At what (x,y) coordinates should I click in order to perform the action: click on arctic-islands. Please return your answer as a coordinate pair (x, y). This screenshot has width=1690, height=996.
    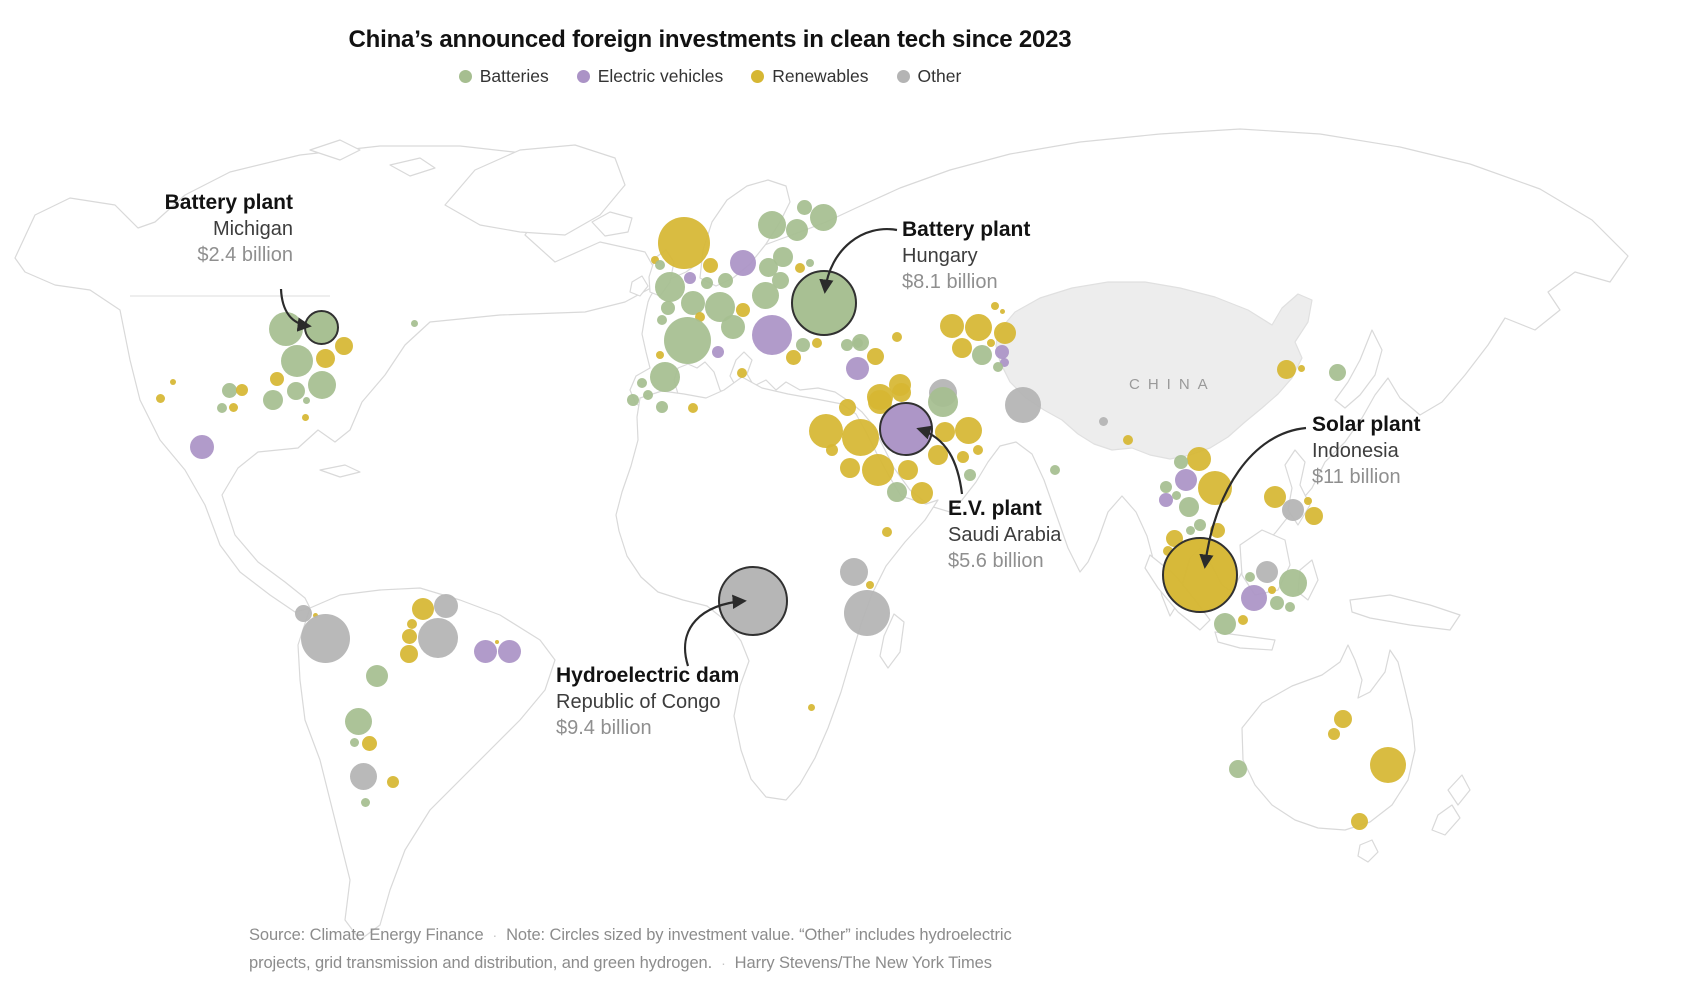
    Looking at the image, I should click on (372, 158).